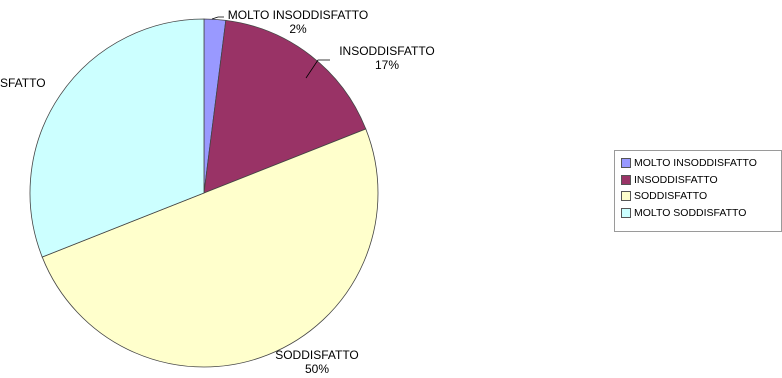  I want to click on legend-item-molto-soddisfatto: MOLTO SODDISFATTO, so click(701, 213).